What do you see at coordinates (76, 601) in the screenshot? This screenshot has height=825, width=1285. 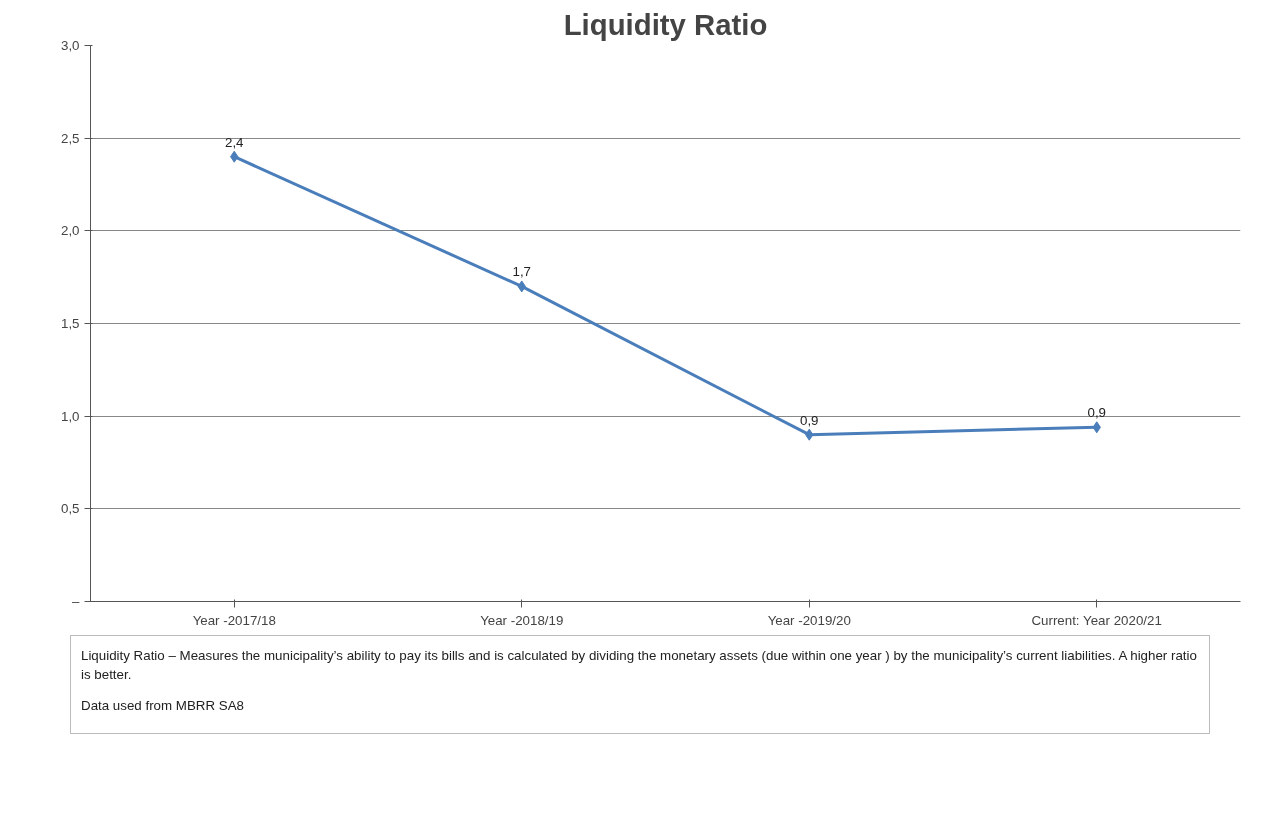 I see `y-tick-label: –` at bounding box center [76, 601].